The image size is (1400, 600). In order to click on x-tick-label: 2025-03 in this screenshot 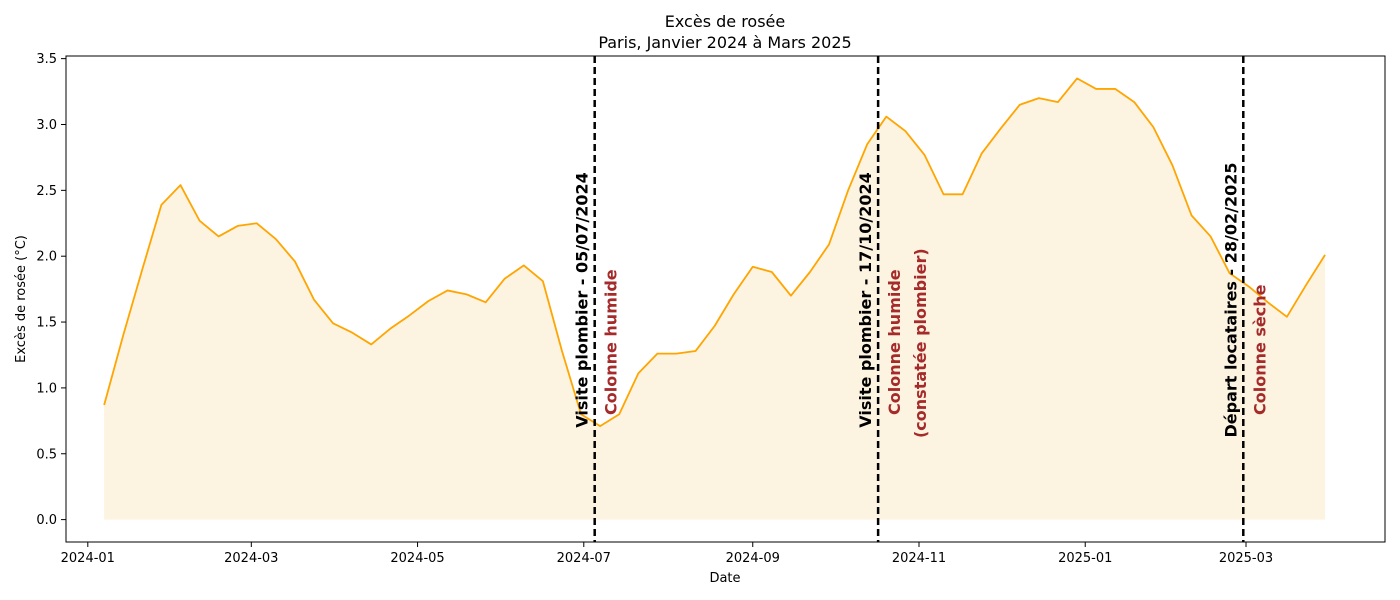, I will do `click(1246, 558)`.